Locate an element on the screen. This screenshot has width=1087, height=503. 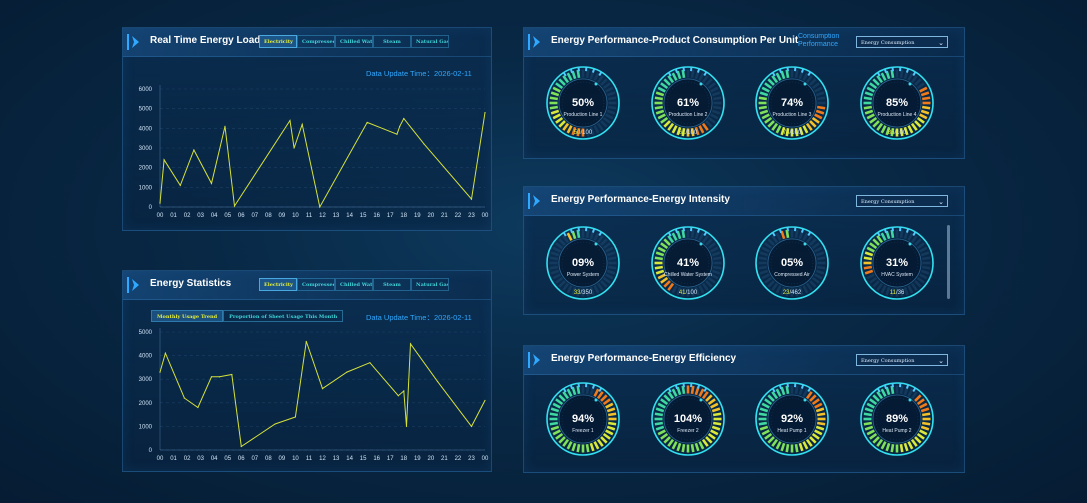
x-tick-label: 10 is located at coordinates (295, 459).